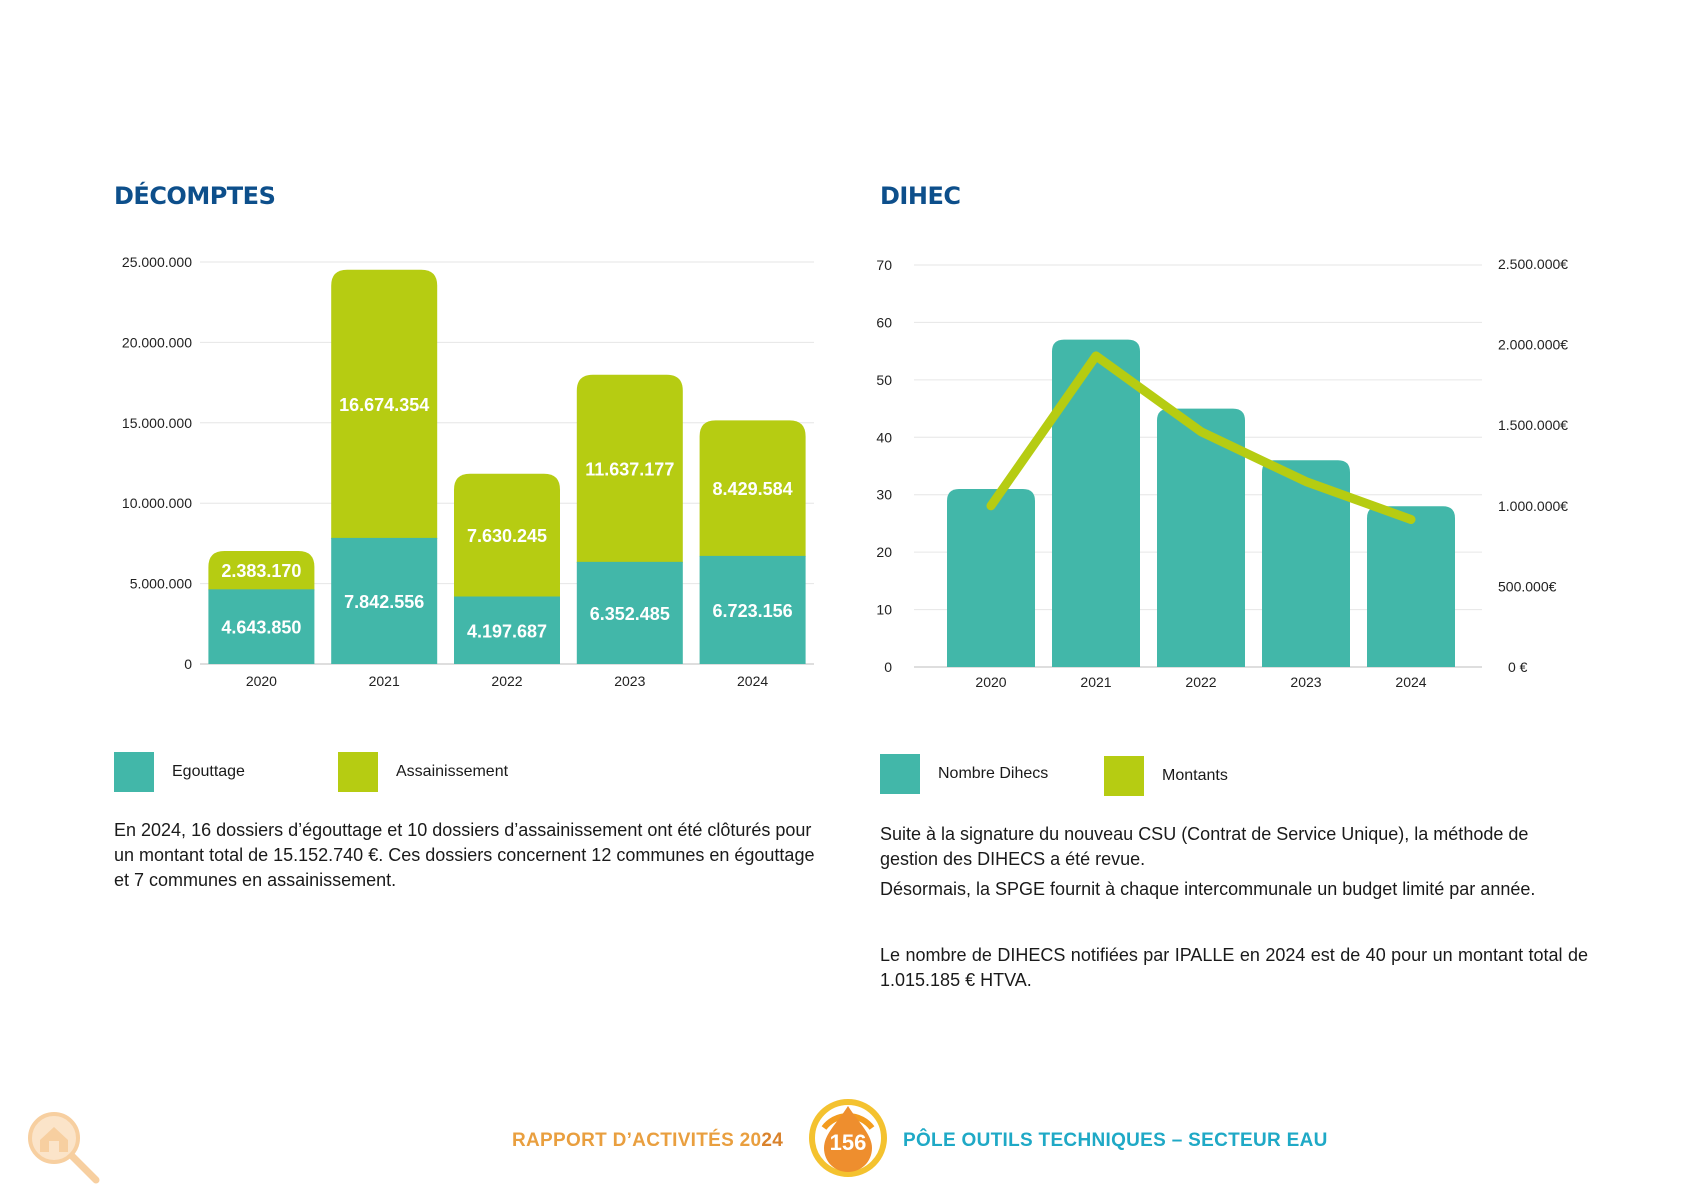 The width and height of the screenshot is (1684, 1191). I want to click on page-number: 156, so click(848, 1142).